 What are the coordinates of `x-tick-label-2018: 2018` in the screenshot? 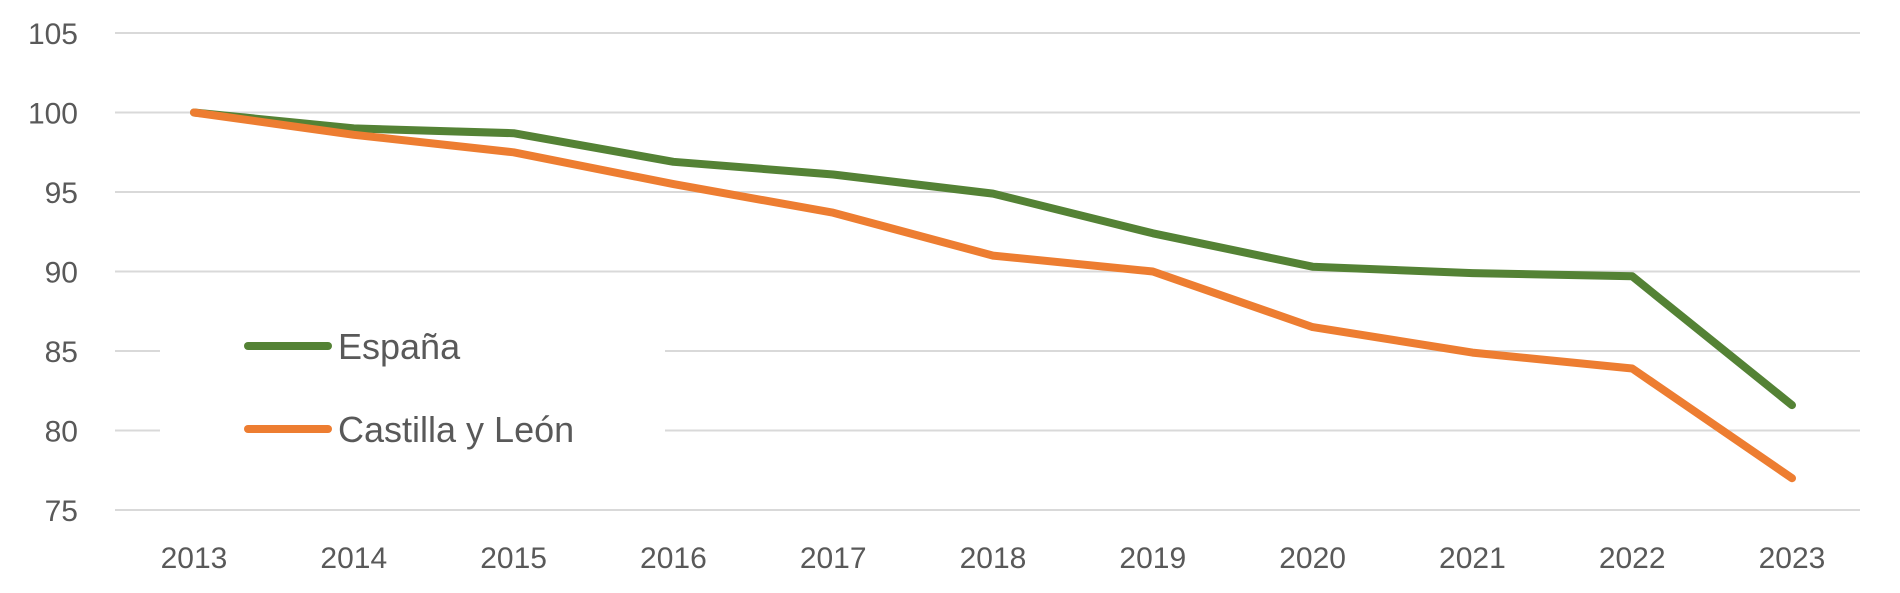 It's located at (993, 558).